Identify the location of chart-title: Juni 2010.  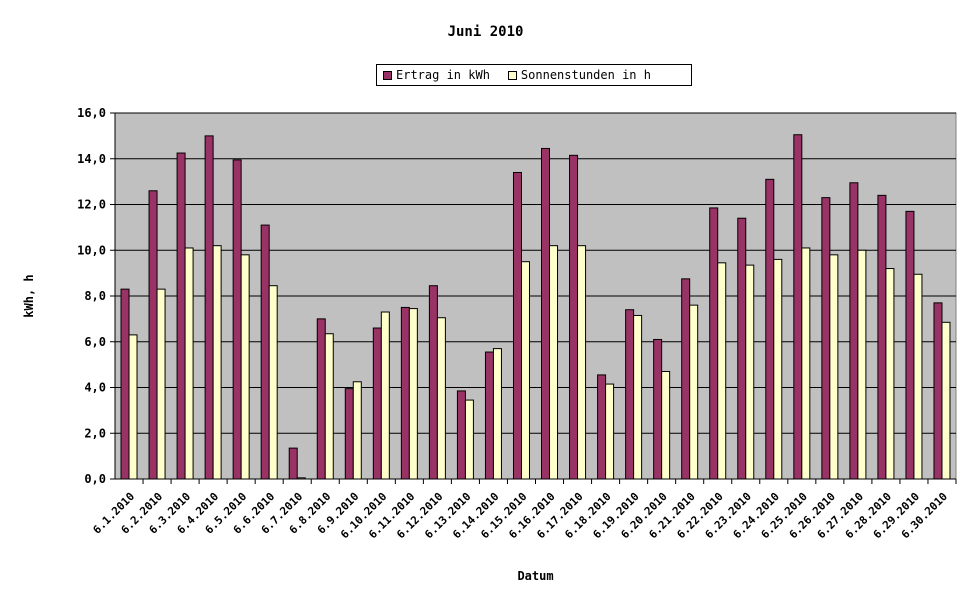
(485, 32).